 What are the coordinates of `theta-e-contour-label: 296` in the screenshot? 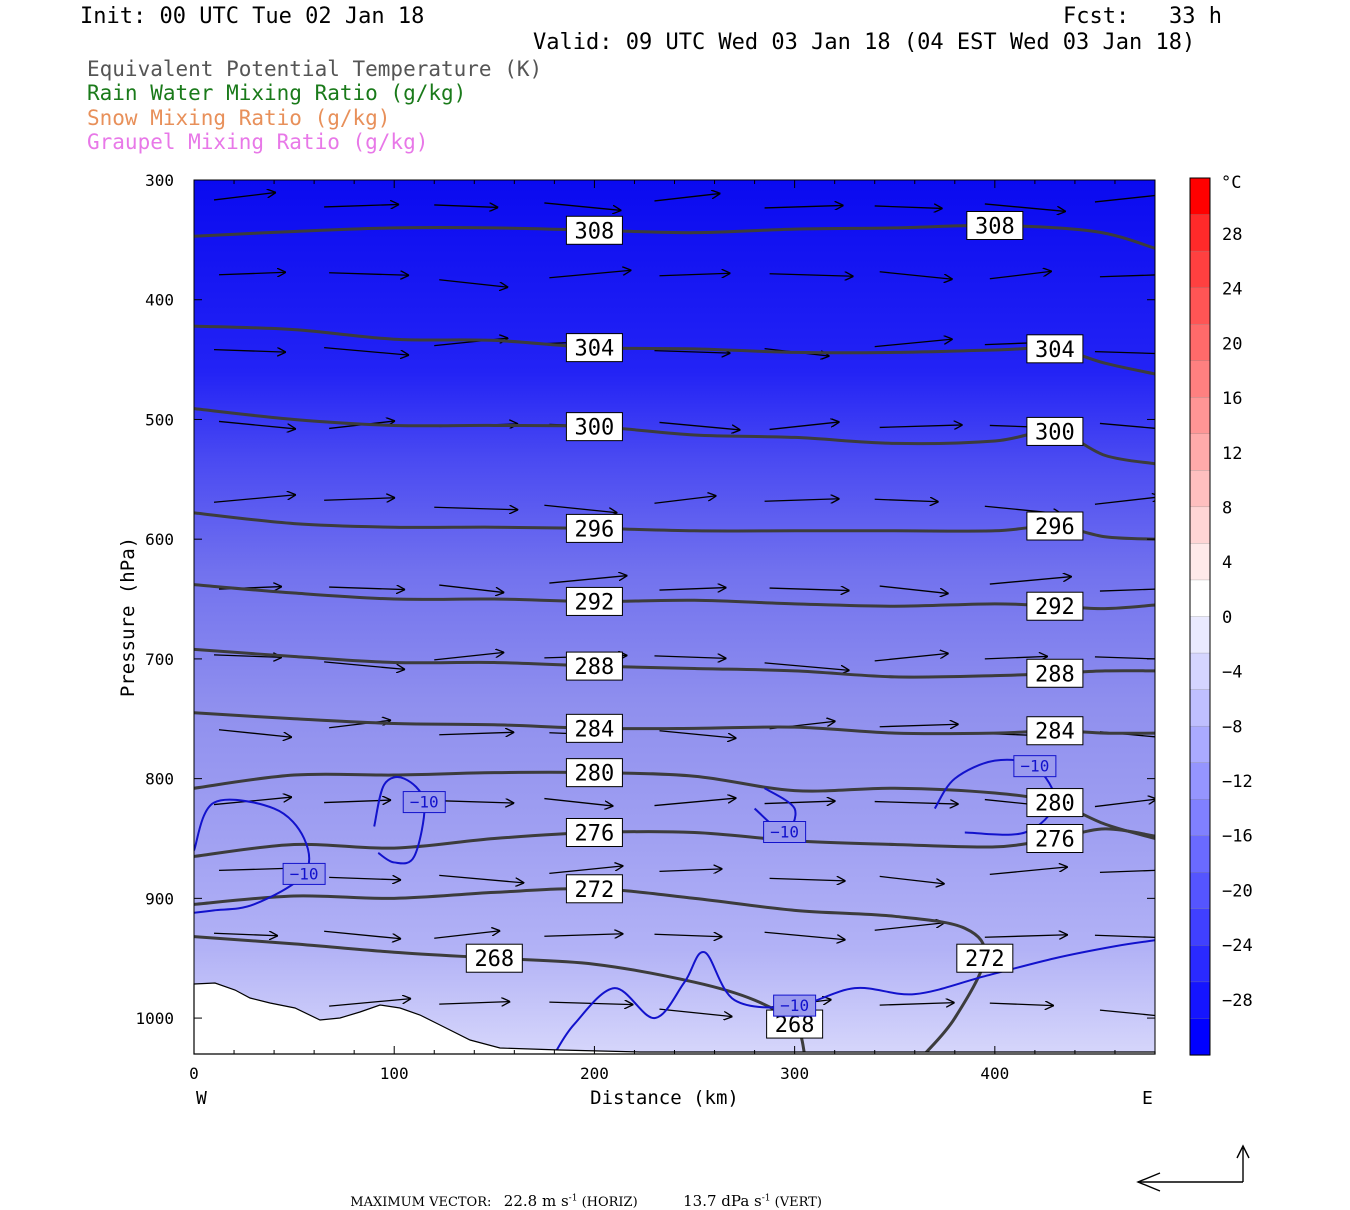 It's located at (1055, 526).